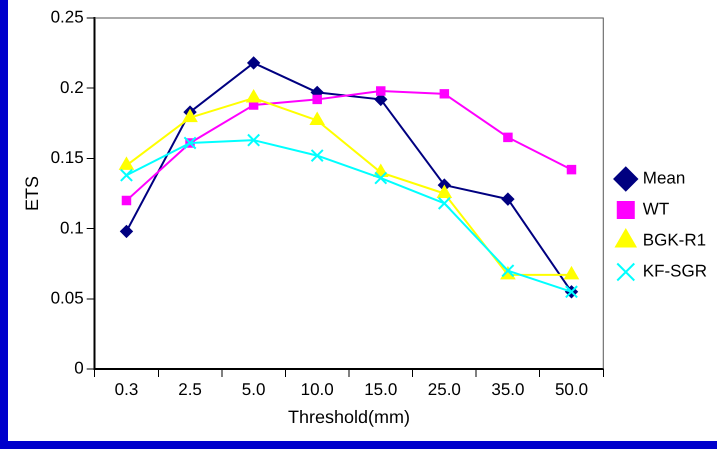 The width and height of the screenshot is (717, 449). I want to click on x-tick-label: 0.3, so click(126, 389).